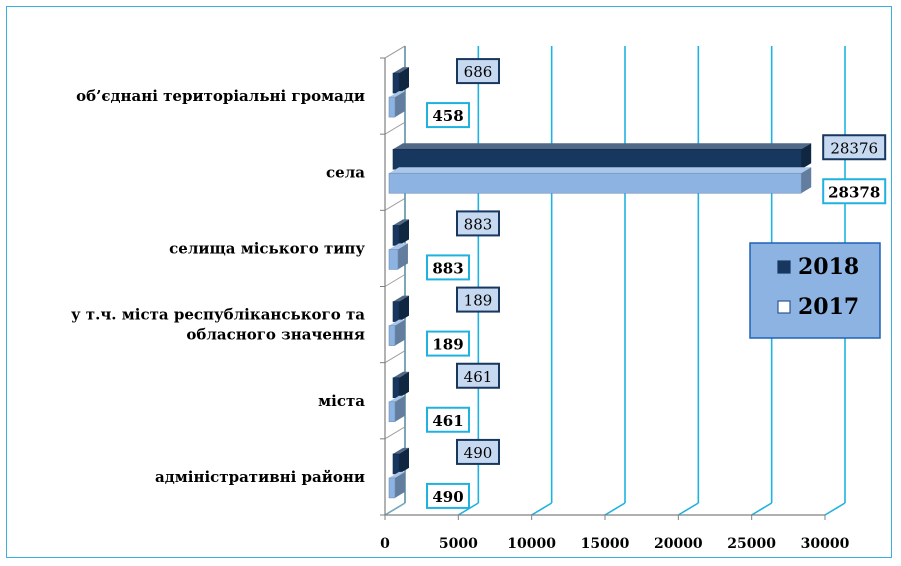  What do you see at coordinates (751, 544) in the screenshot?
I see `x-tick-label: 25000` at bounding box center [751, 544].